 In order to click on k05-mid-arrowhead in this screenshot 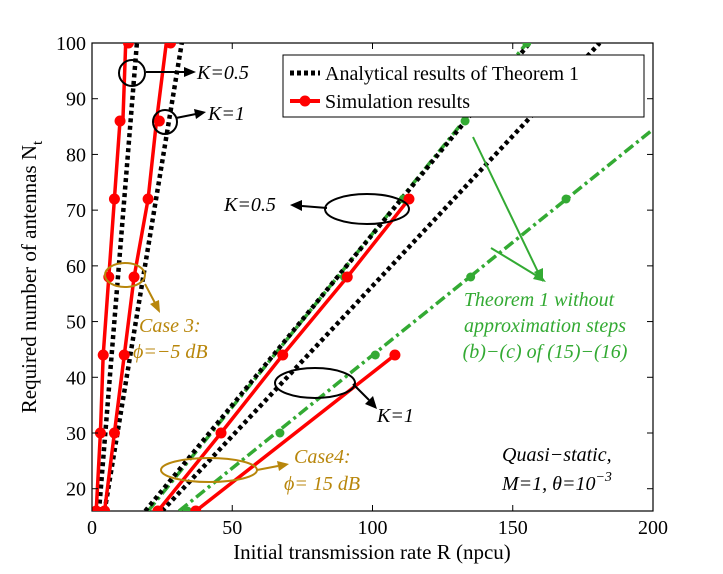, I will do `click(296, 205)`.